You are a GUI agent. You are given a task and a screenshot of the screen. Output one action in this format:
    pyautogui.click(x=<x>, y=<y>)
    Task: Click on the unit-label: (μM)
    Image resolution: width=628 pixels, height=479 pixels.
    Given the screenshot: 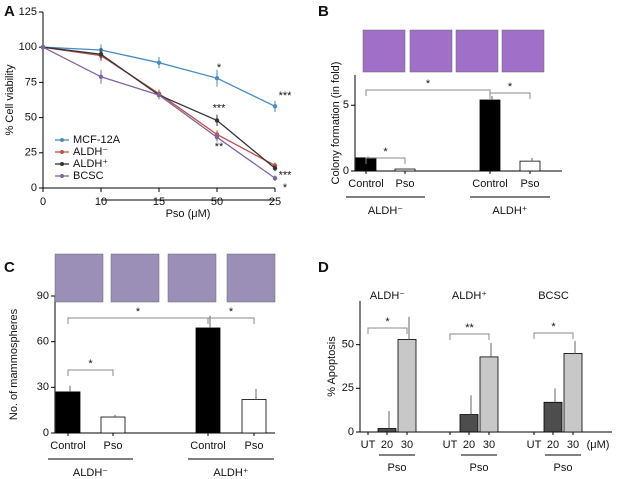 What is the action you would take?
    pyautogui.click(x=598, y=445)
    